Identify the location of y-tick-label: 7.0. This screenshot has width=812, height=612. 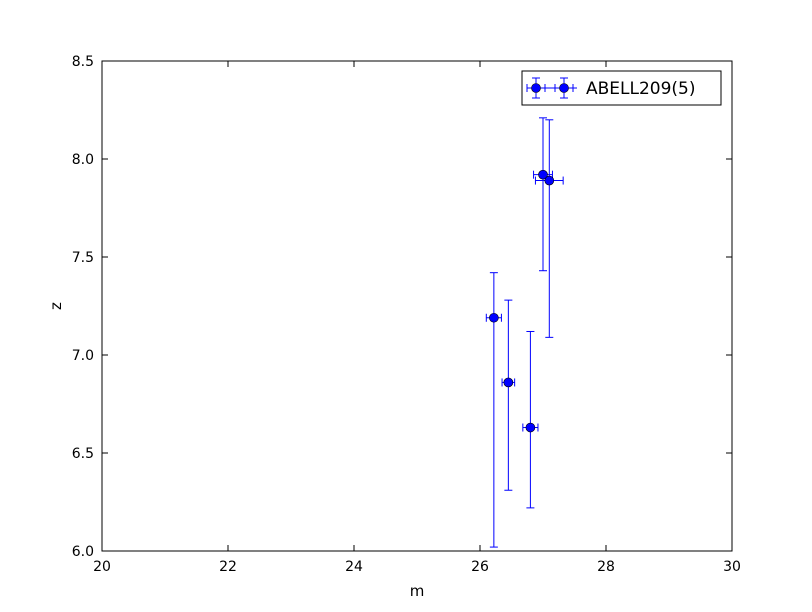
(83, 356).